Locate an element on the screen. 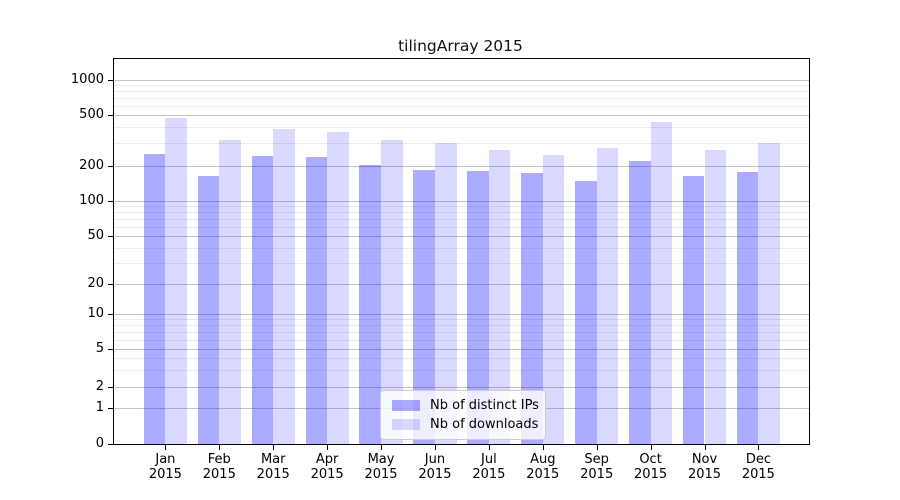 This screenshot has height=500, width=900. x-tick-label: Aug 2015 is located at coordinates (543, 467).